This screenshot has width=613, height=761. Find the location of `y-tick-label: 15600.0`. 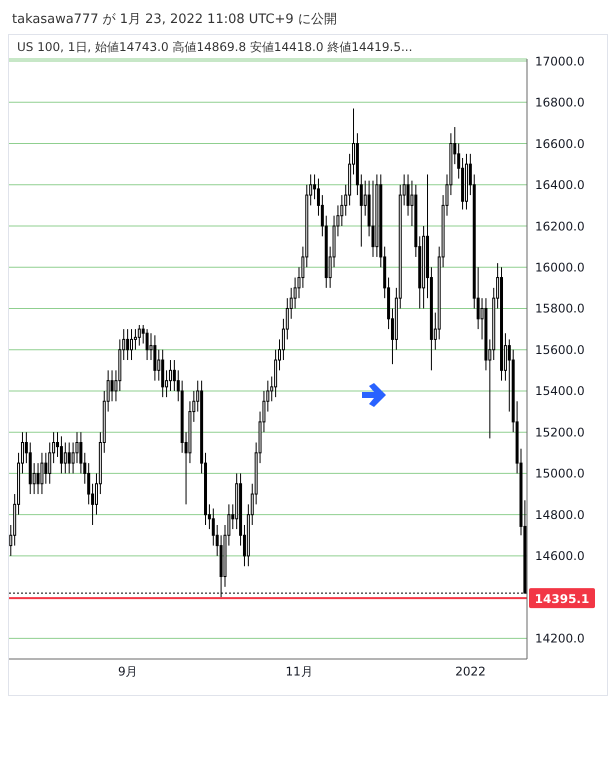

y-tick-label: 15600.0 is located at coordinates (560, 349).